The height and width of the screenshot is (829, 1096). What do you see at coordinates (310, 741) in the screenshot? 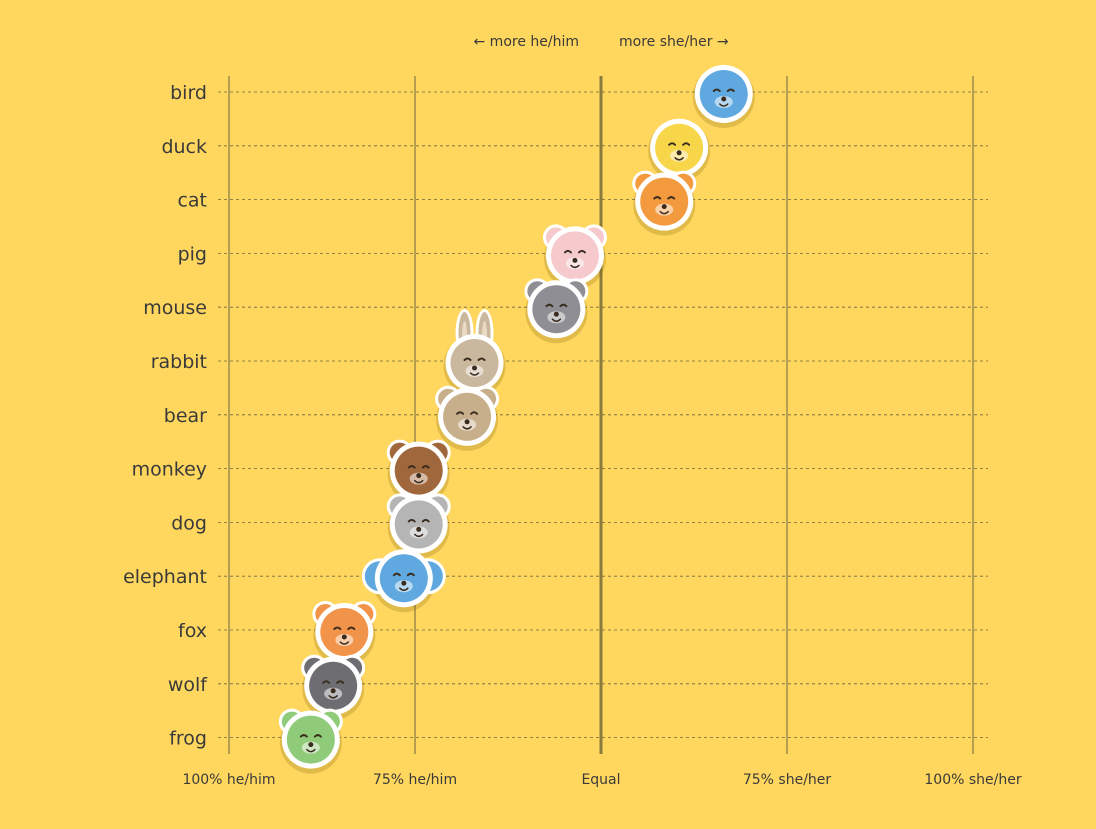
I see `frog-icon` at bounding box center [310, 741].